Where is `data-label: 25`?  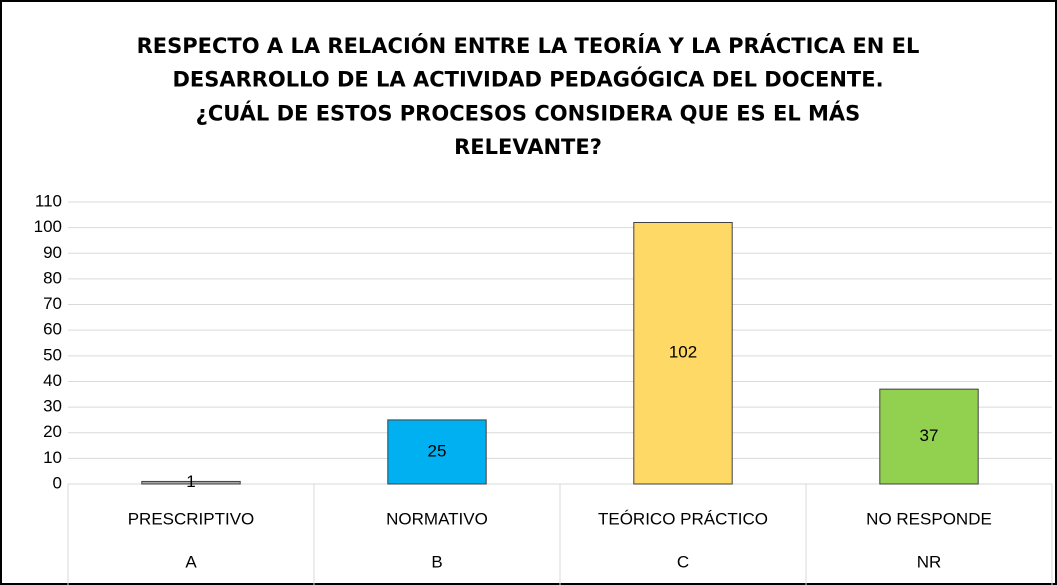 data-label: 25 is located at coordinates (437, 450).